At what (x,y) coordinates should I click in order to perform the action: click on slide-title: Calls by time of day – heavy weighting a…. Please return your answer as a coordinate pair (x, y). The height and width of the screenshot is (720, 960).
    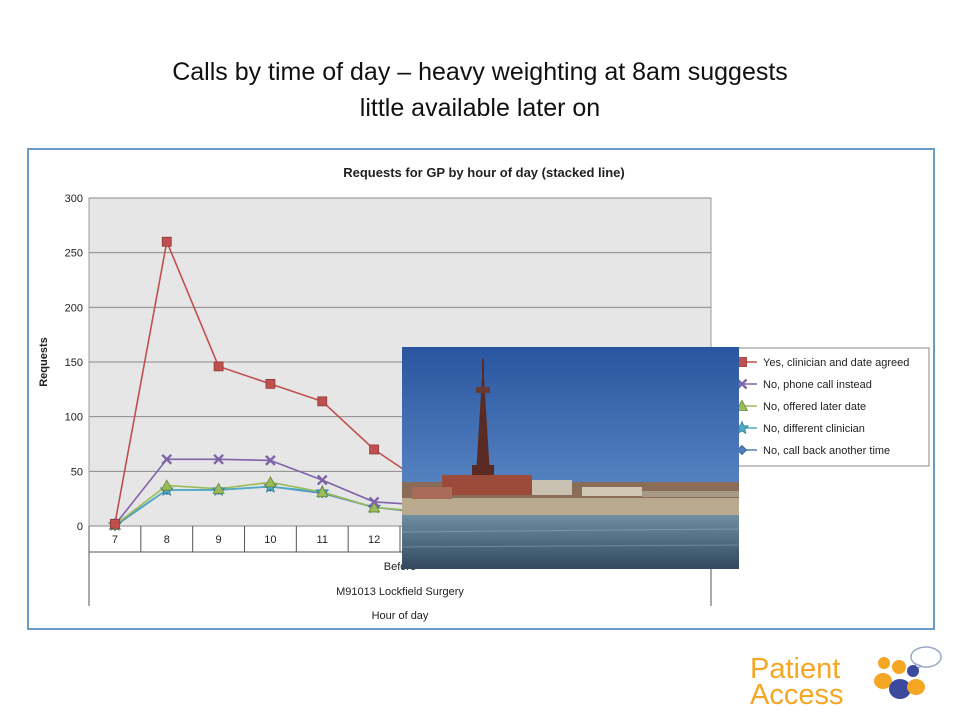
    Looking at the image, I should click on (480, 90).